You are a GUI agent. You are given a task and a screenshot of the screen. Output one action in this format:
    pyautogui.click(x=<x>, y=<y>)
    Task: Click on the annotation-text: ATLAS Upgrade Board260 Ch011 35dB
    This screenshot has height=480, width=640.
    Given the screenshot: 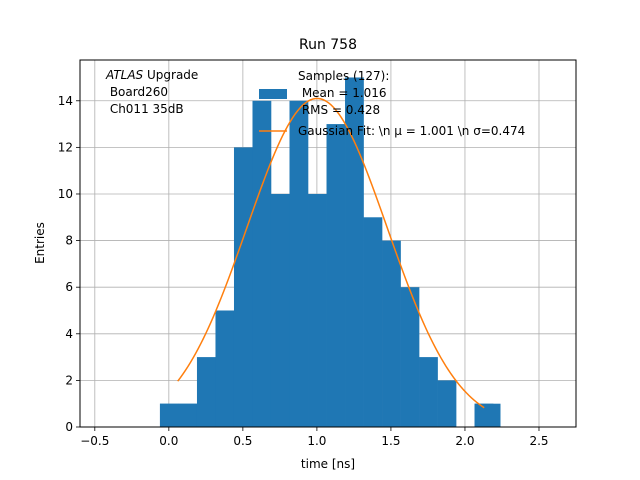 What is the action you would take?
    pyautogui.click(x=151, y=92)
    